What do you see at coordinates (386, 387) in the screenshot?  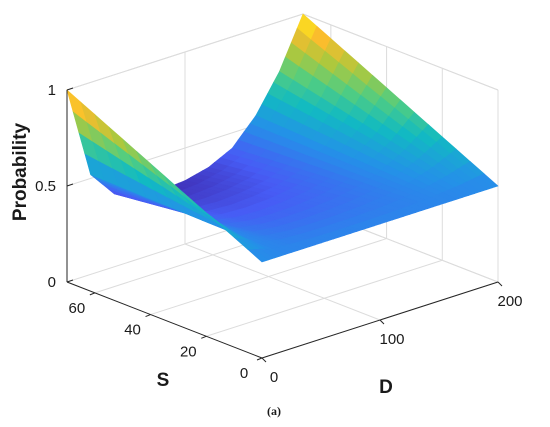 I see `x-axis-title: D` at bounding box center [386, 387].